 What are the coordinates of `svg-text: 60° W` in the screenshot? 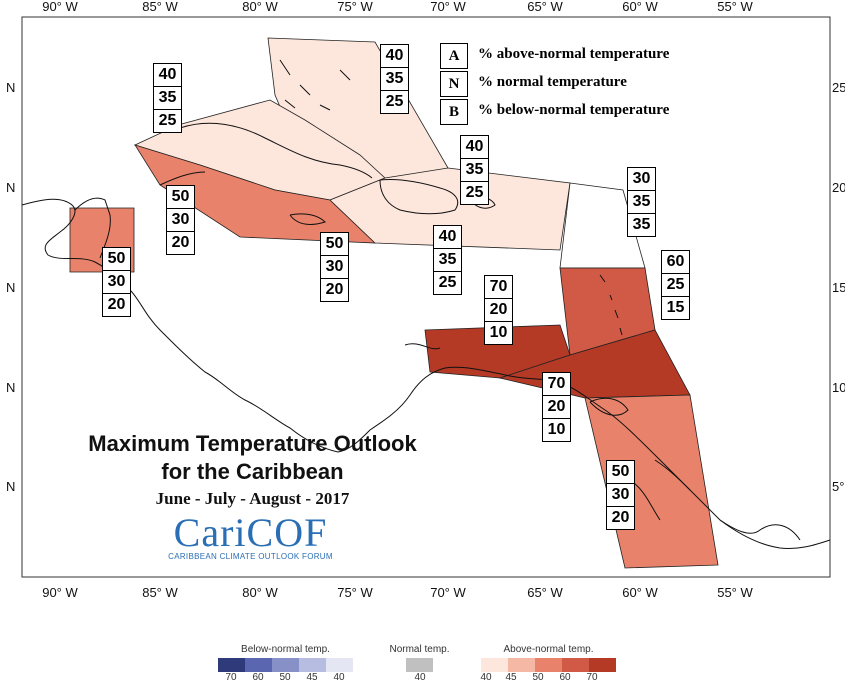 It's located at (640, 592).